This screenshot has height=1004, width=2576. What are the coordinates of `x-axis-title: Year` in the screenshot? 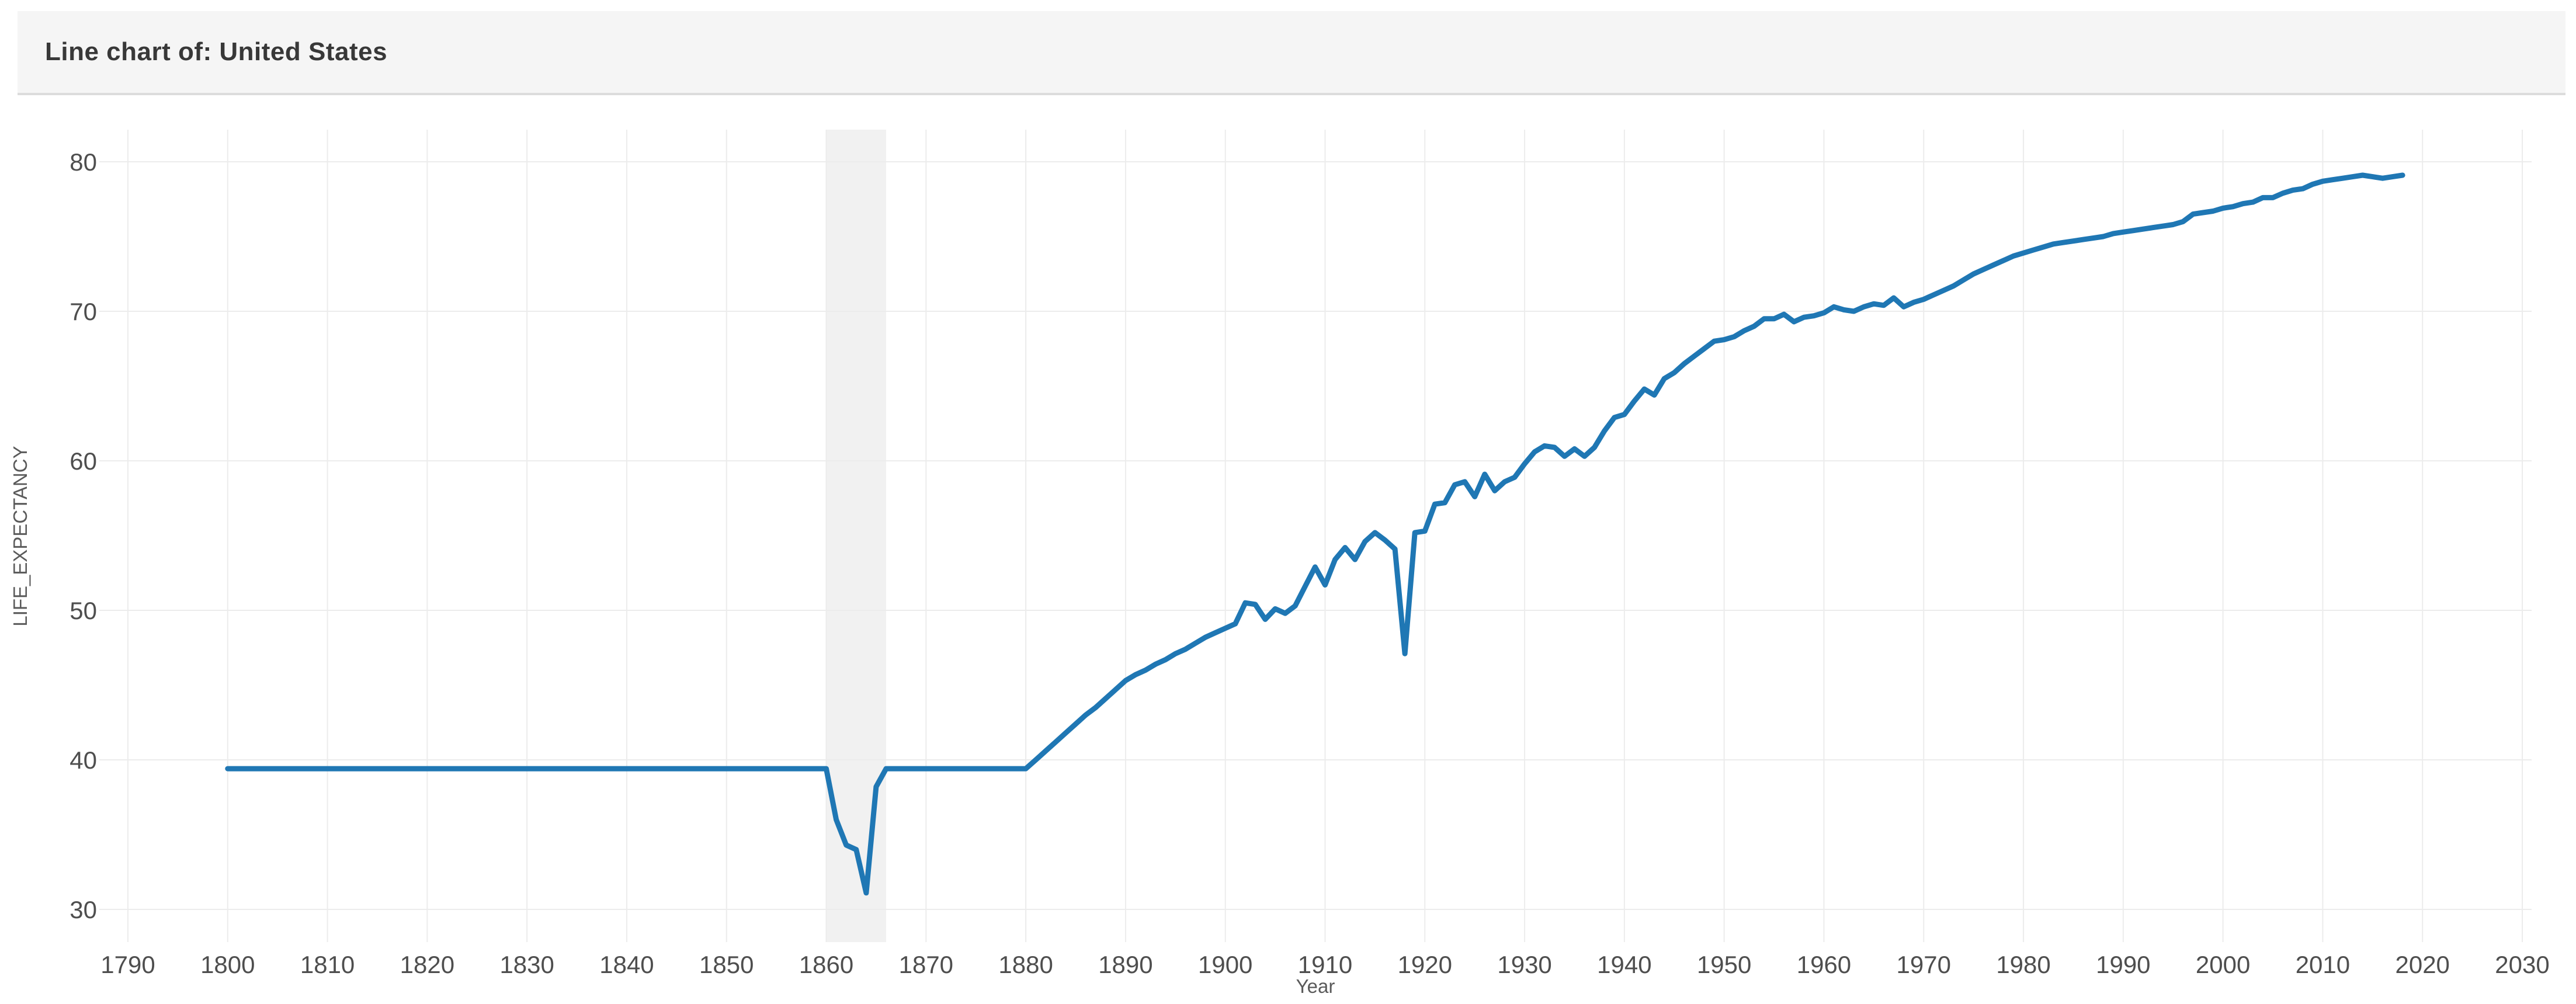 It's located at (1315, 986).